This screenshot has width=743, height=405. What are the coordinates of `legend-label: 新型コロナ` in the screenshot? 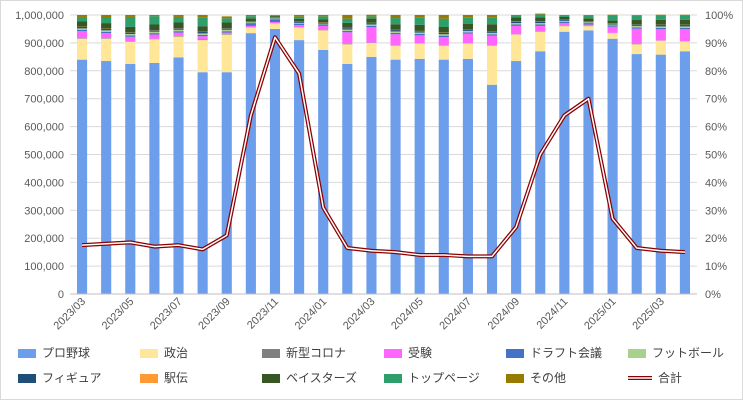 It's located at (316, 352).